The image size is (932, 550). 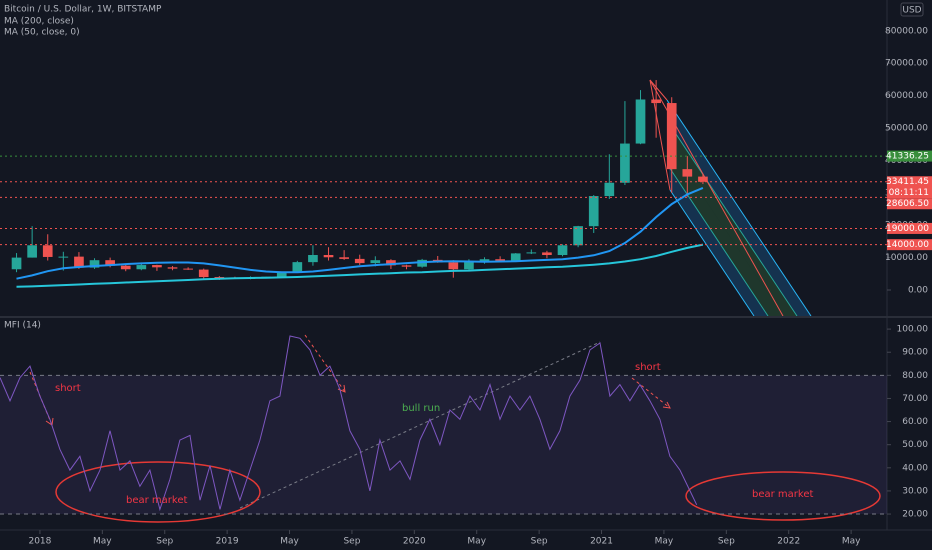 What do you see at coordinates (83, 10) in the screenshot?
I see `symbol-title: Bitcoin / U.S. Dollar, 1W, BITSTAMP` at bounding box center [83, 10].